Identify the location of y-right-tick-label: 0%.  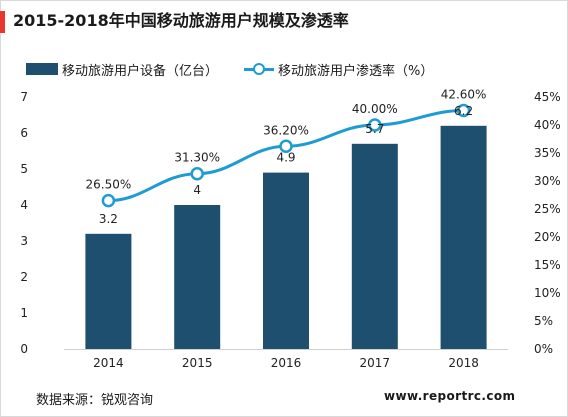
(543, 349).